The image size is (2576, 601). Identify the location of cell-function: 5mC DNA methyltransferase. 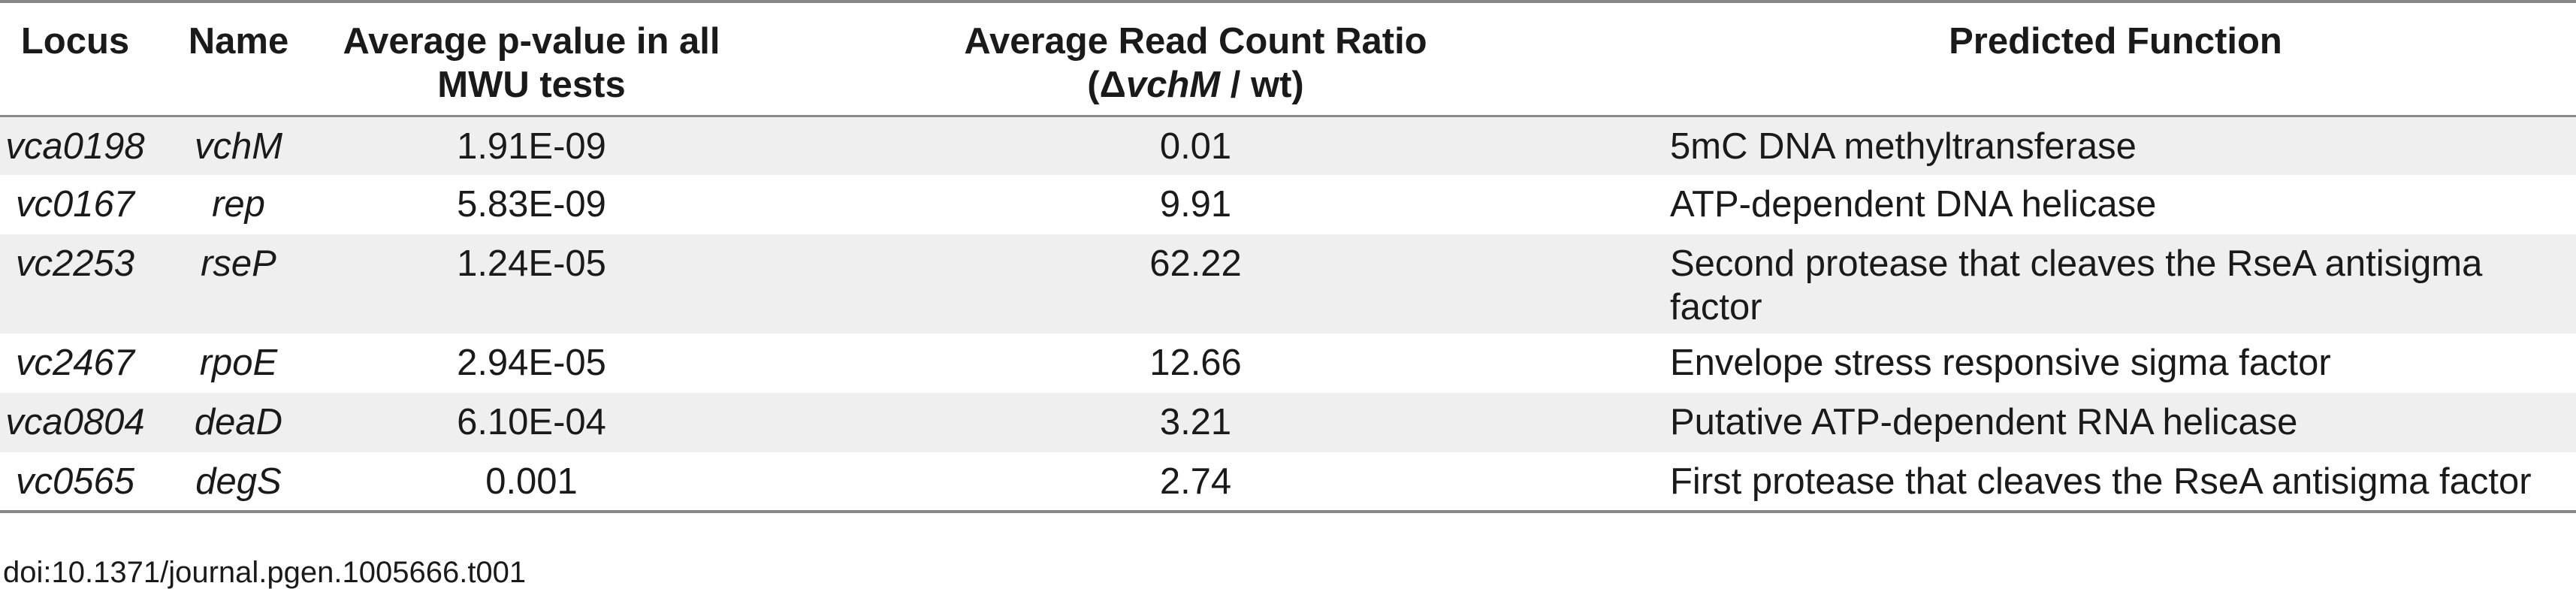
(2115, 144).